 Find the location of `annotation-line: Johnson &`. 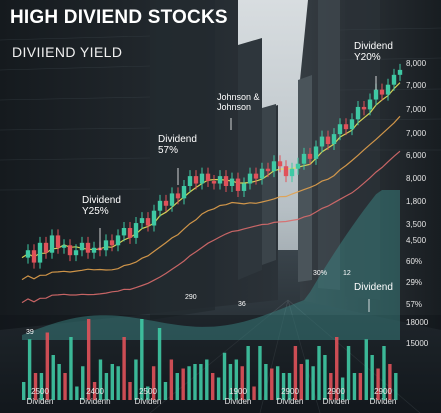

annotation-line: Johnson & is located at coordinates (238, 97).